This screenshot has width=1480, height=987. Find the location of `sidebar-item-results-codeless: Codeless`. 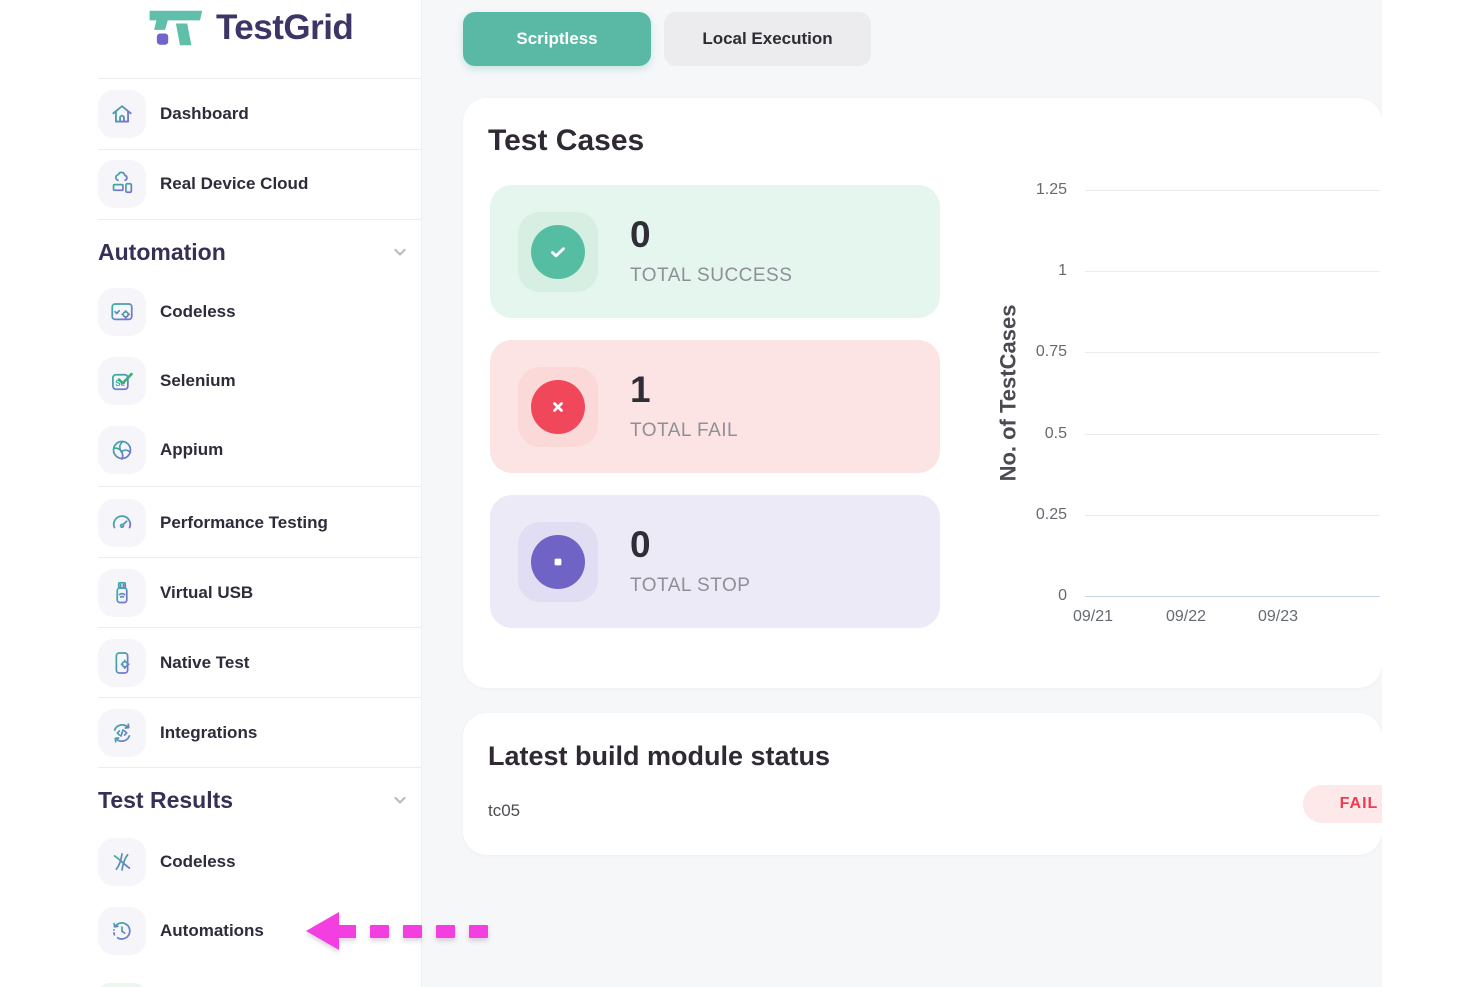

sidebar-item-results-codeless: Codeless is located at coordinates (253, 862).